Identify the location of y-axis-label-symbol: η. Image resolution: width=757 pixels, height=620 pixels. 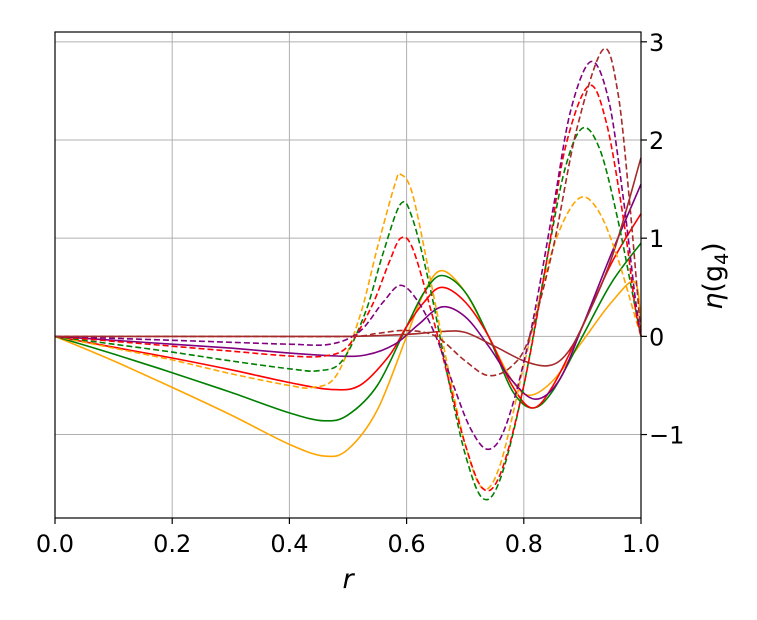
(713, 301).